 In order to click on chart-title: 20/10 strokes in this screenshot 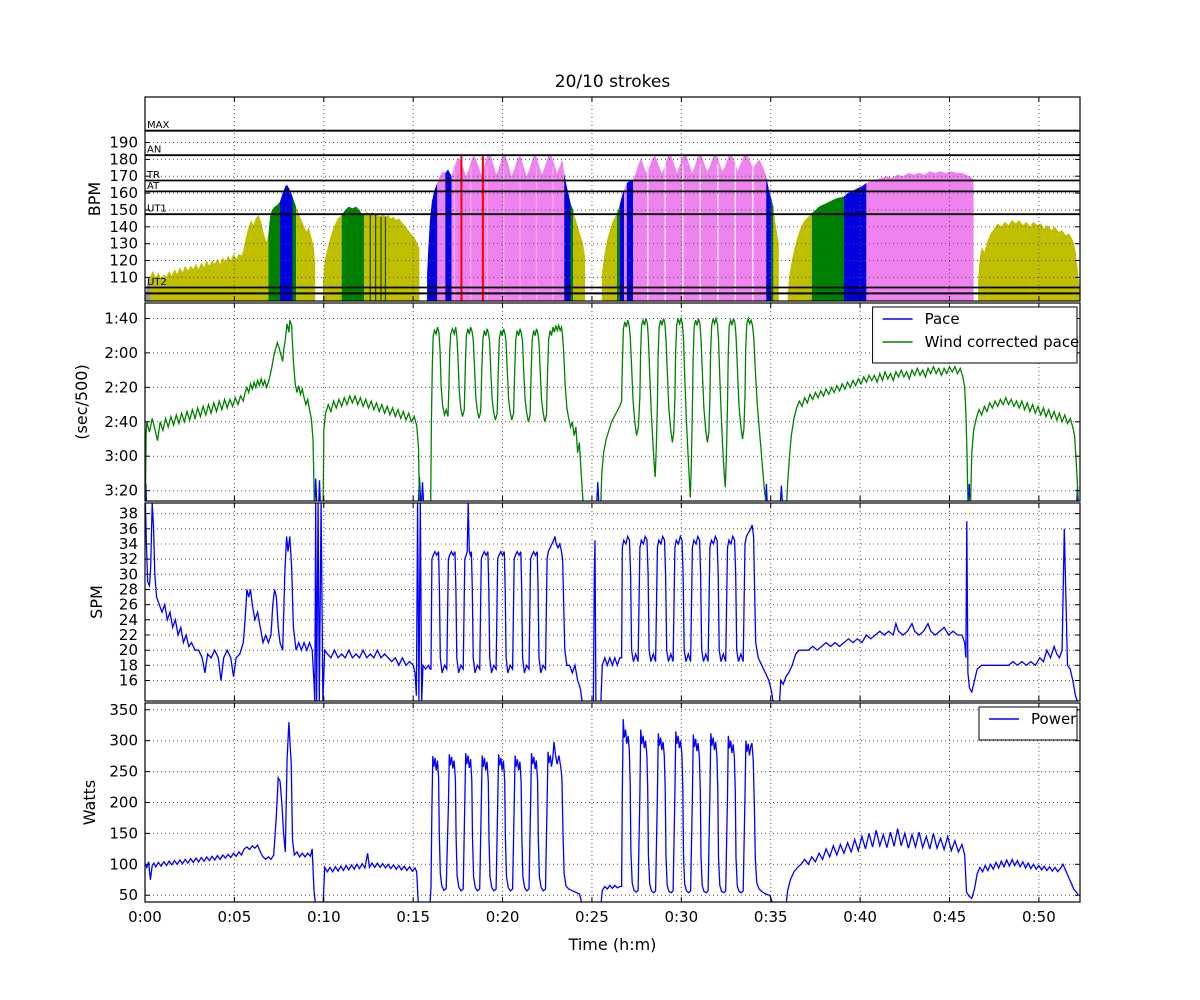, I will do `click(612, 82)`.